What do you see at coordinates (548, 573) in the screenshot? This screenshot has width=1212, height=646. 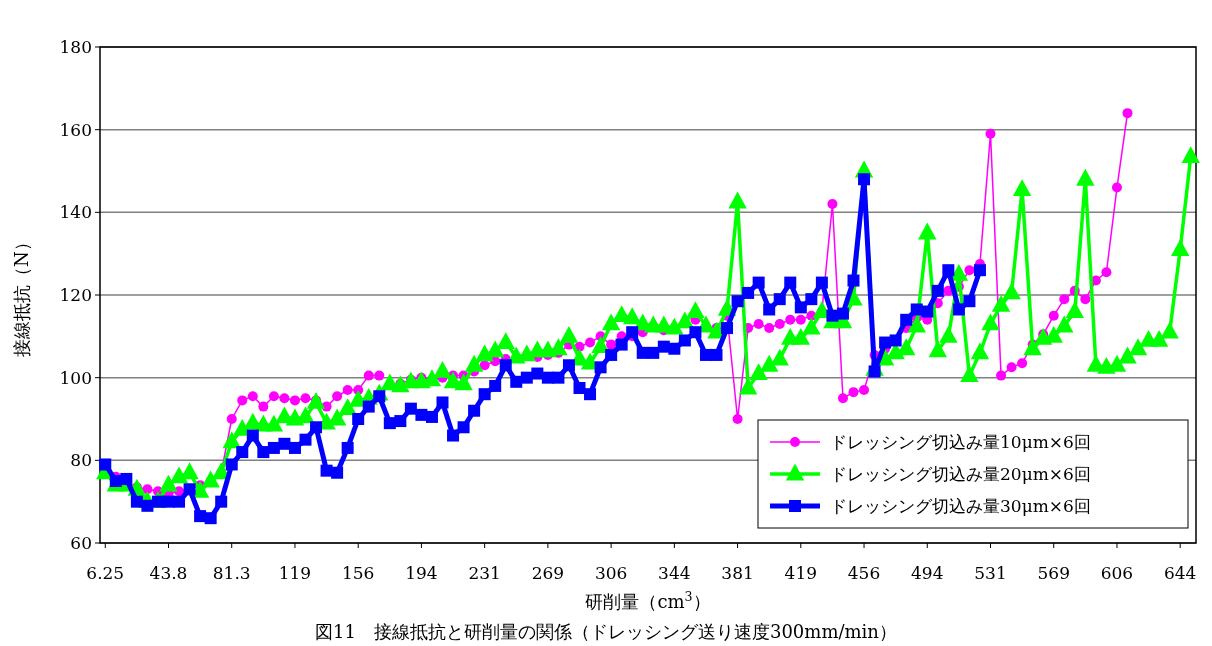 I see `x-tick-label: 269` at bounding box center [548, 573].